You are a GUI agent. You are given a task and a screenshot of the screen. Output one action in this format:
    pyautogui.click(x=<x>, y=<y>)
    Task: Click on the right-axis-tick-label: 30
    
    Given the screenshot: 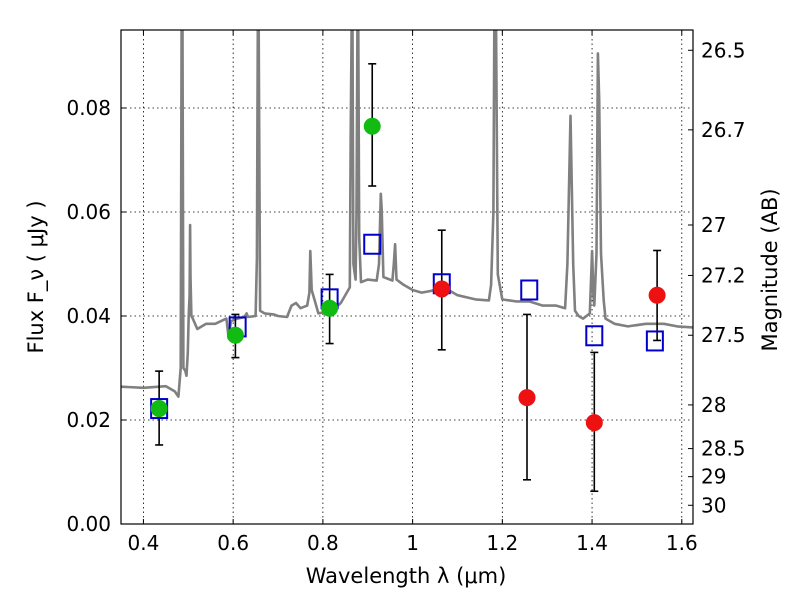 What is the action you would take?
    pyautogui.click(x=713, y=505)
    